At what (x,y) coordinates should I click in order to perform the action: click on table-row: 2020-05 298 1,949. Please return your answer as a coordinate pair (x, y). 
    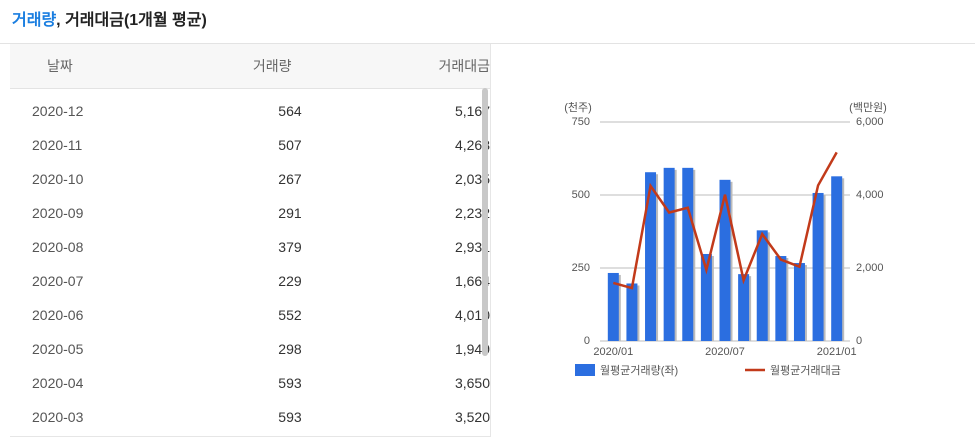
    Looking at the image, I should click on (250, 349).